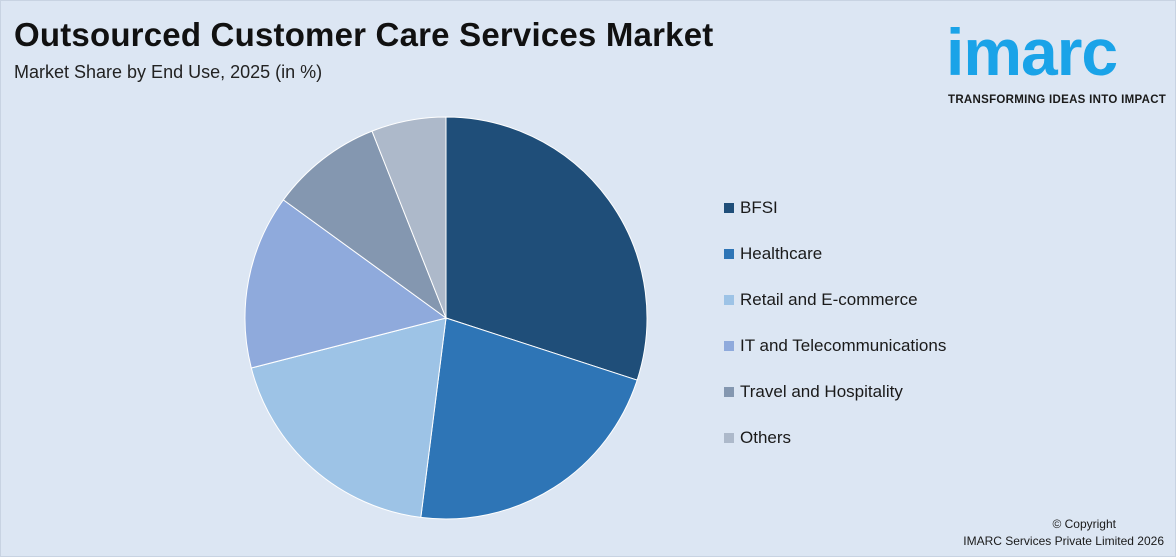 Image resolution: width=1176 pixels, height=557 pixels. What do you see at coordinates (759, 207) in the screenshot?
I see `legend-label: BFSI` at bounding box center [759, 207].